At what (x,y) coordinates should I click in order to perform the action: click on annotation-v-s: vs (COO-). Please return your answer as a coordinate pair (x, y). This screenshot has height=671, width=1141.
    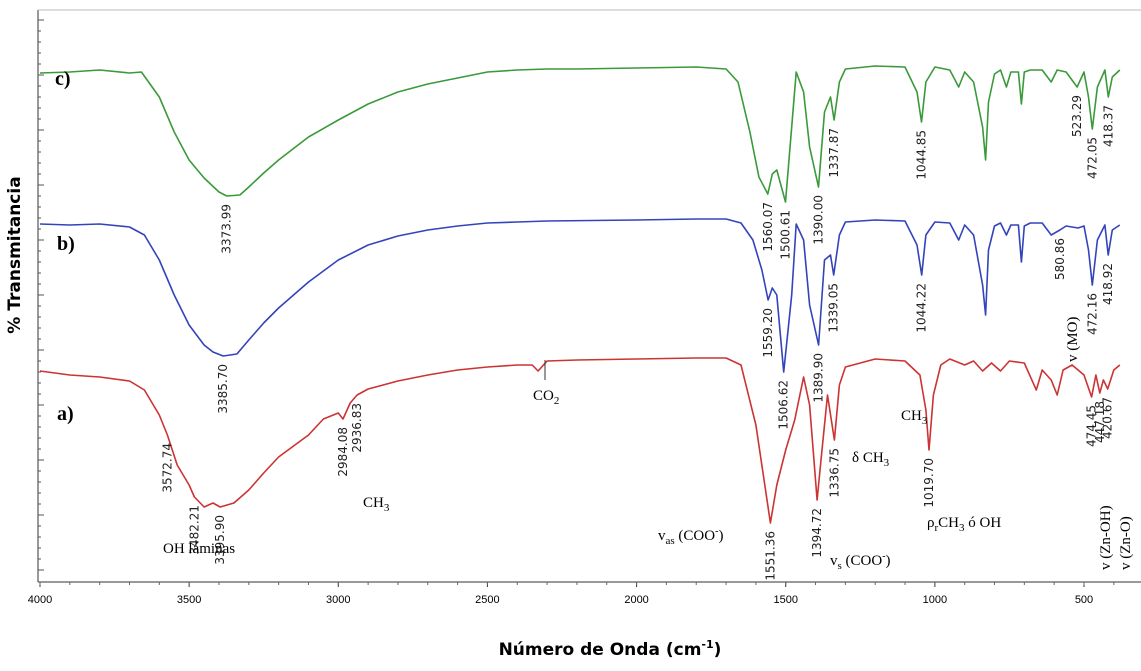
    Looking at the image, I should click on (860, 561).